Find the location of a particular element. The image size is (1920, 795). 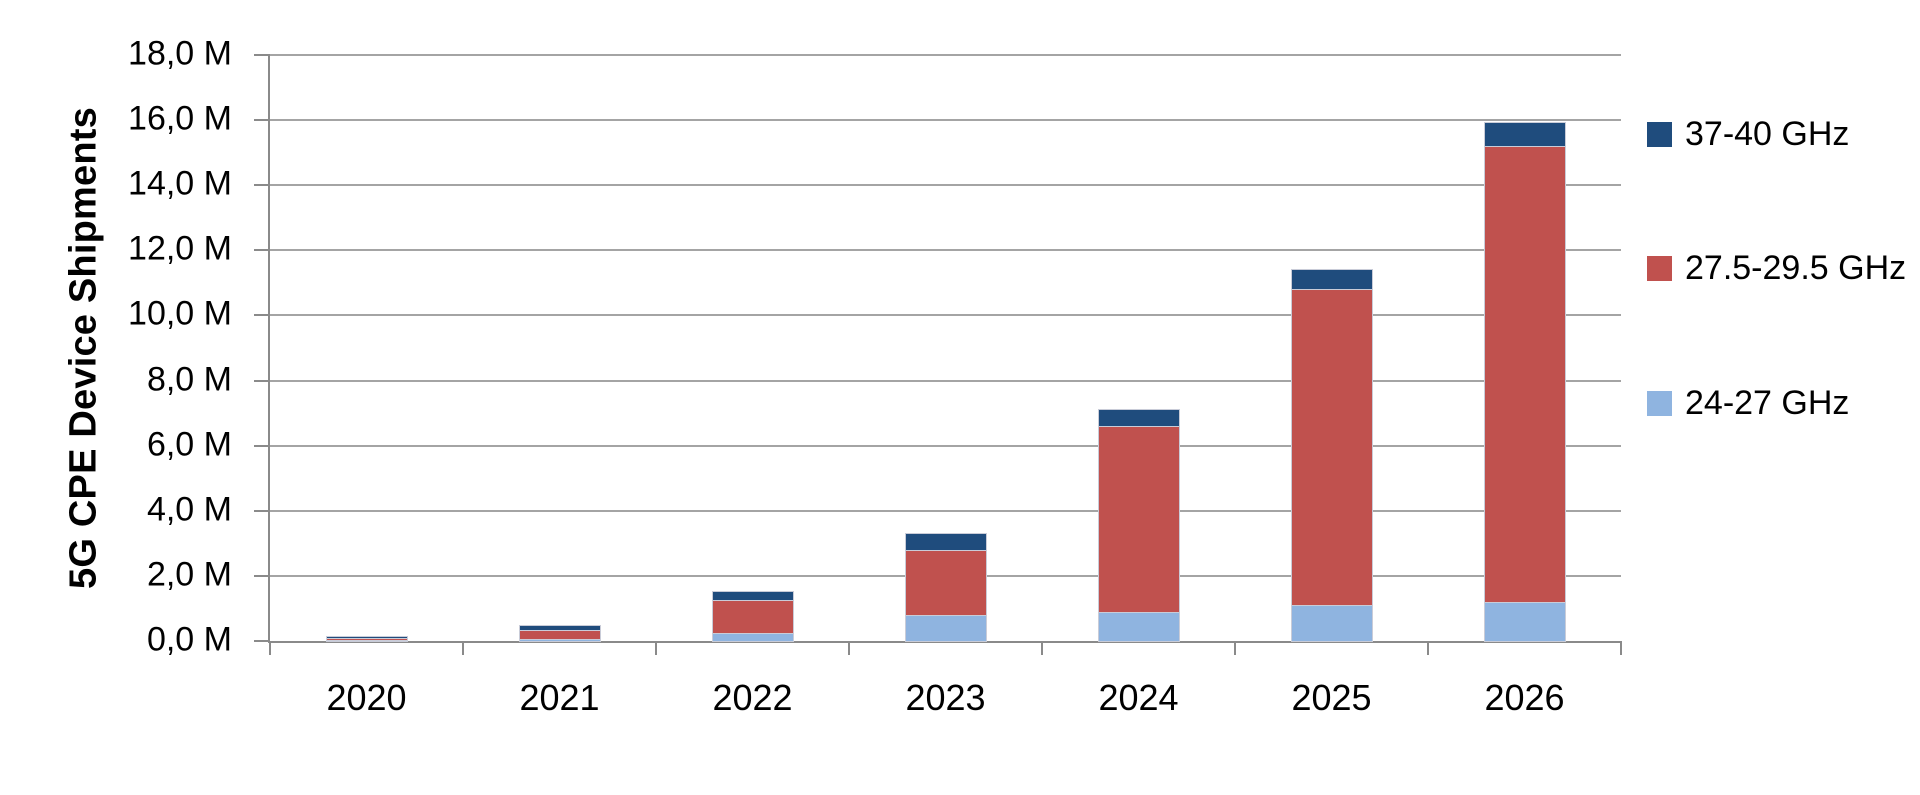

y-tick-label: 2,0 M is located at coordinates (189, 574).